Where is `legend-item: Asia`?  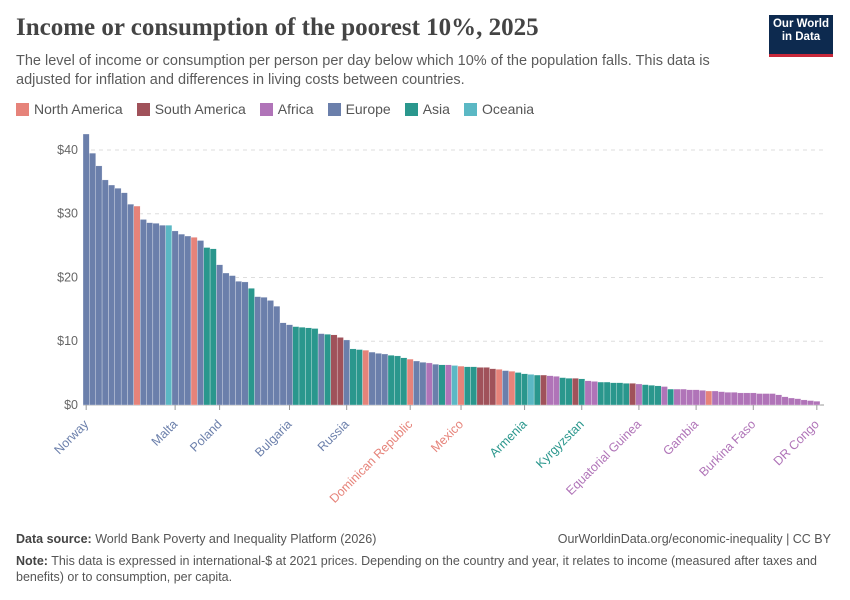
legend-item: Asia is located at coordinates (427, 109).